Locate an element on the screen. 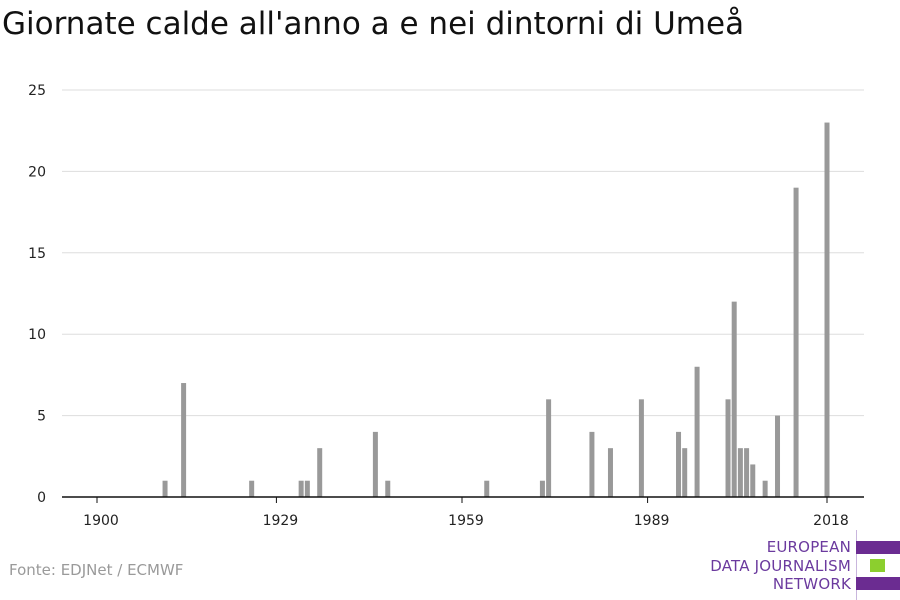 The height and width of the screenshot is (600, 900). x-tick-label: 1900 is located at coordinates (101, 521).